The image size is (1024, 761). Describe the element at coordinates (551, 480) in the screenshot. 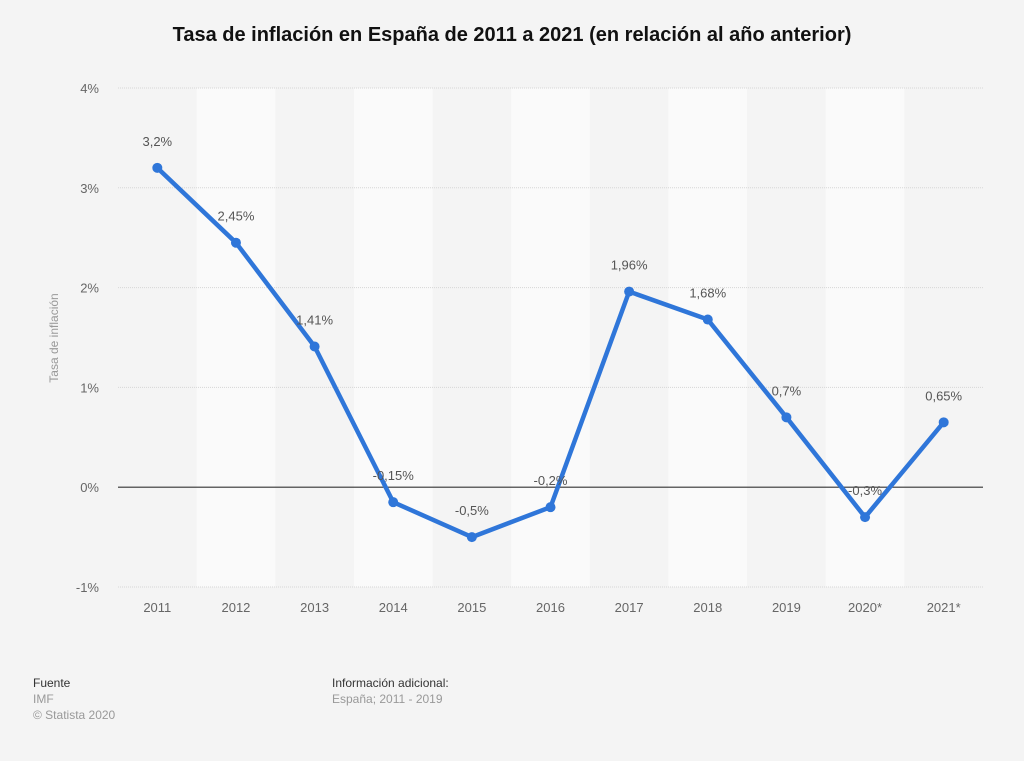

I see `data-label: -0,2%` at that location.